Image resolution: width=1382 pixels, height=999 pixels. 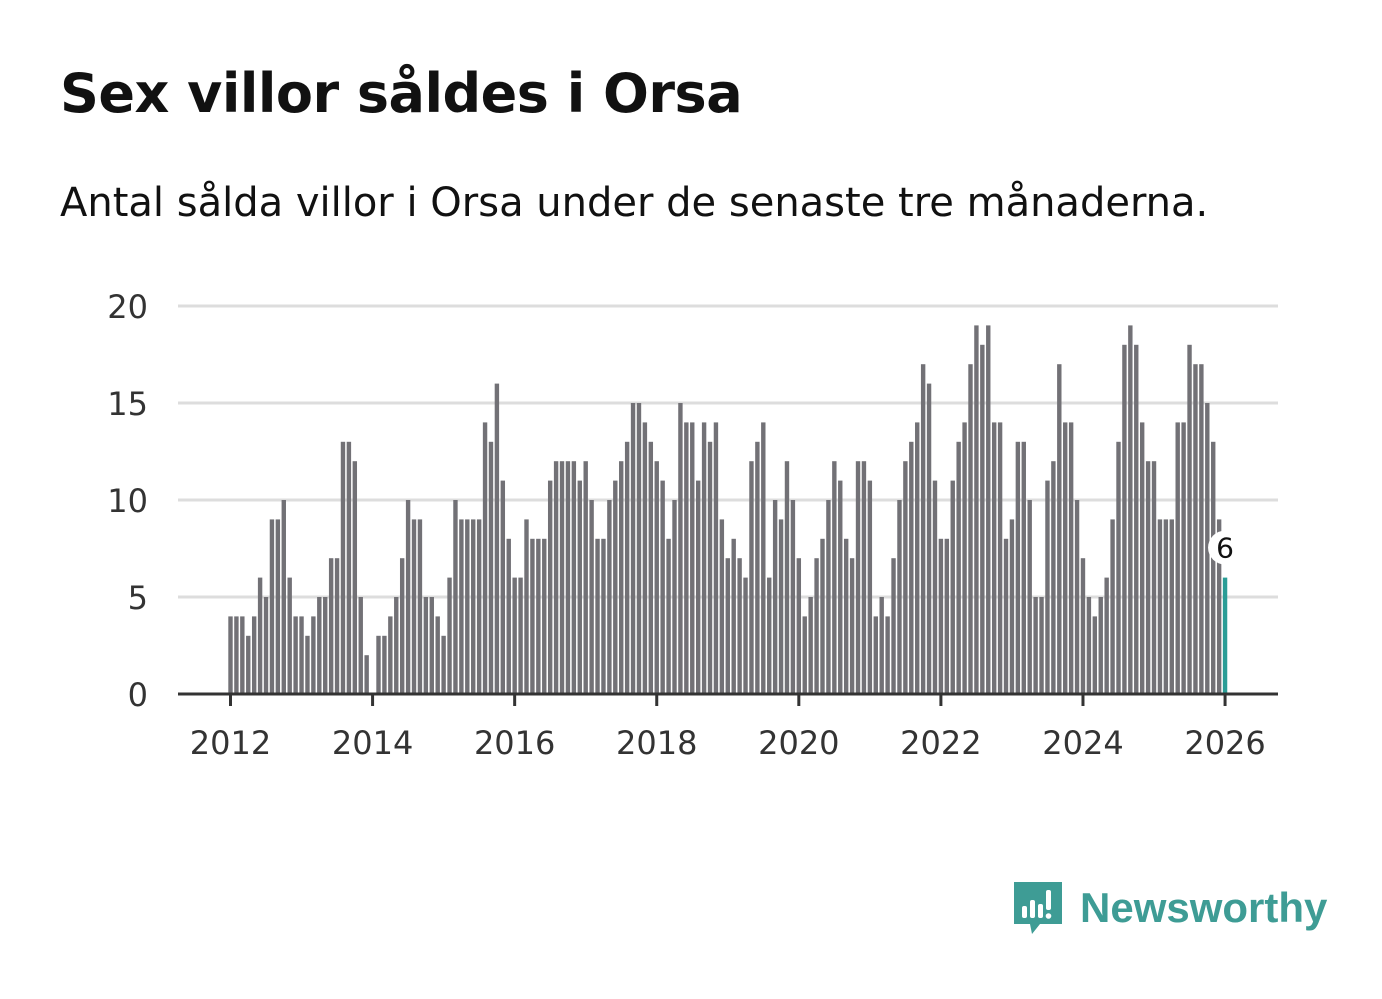 What do you see at coordinates (127, 404) in the screenshot?
I see `y-tick-label: 15` at bounding box center [127, 404].